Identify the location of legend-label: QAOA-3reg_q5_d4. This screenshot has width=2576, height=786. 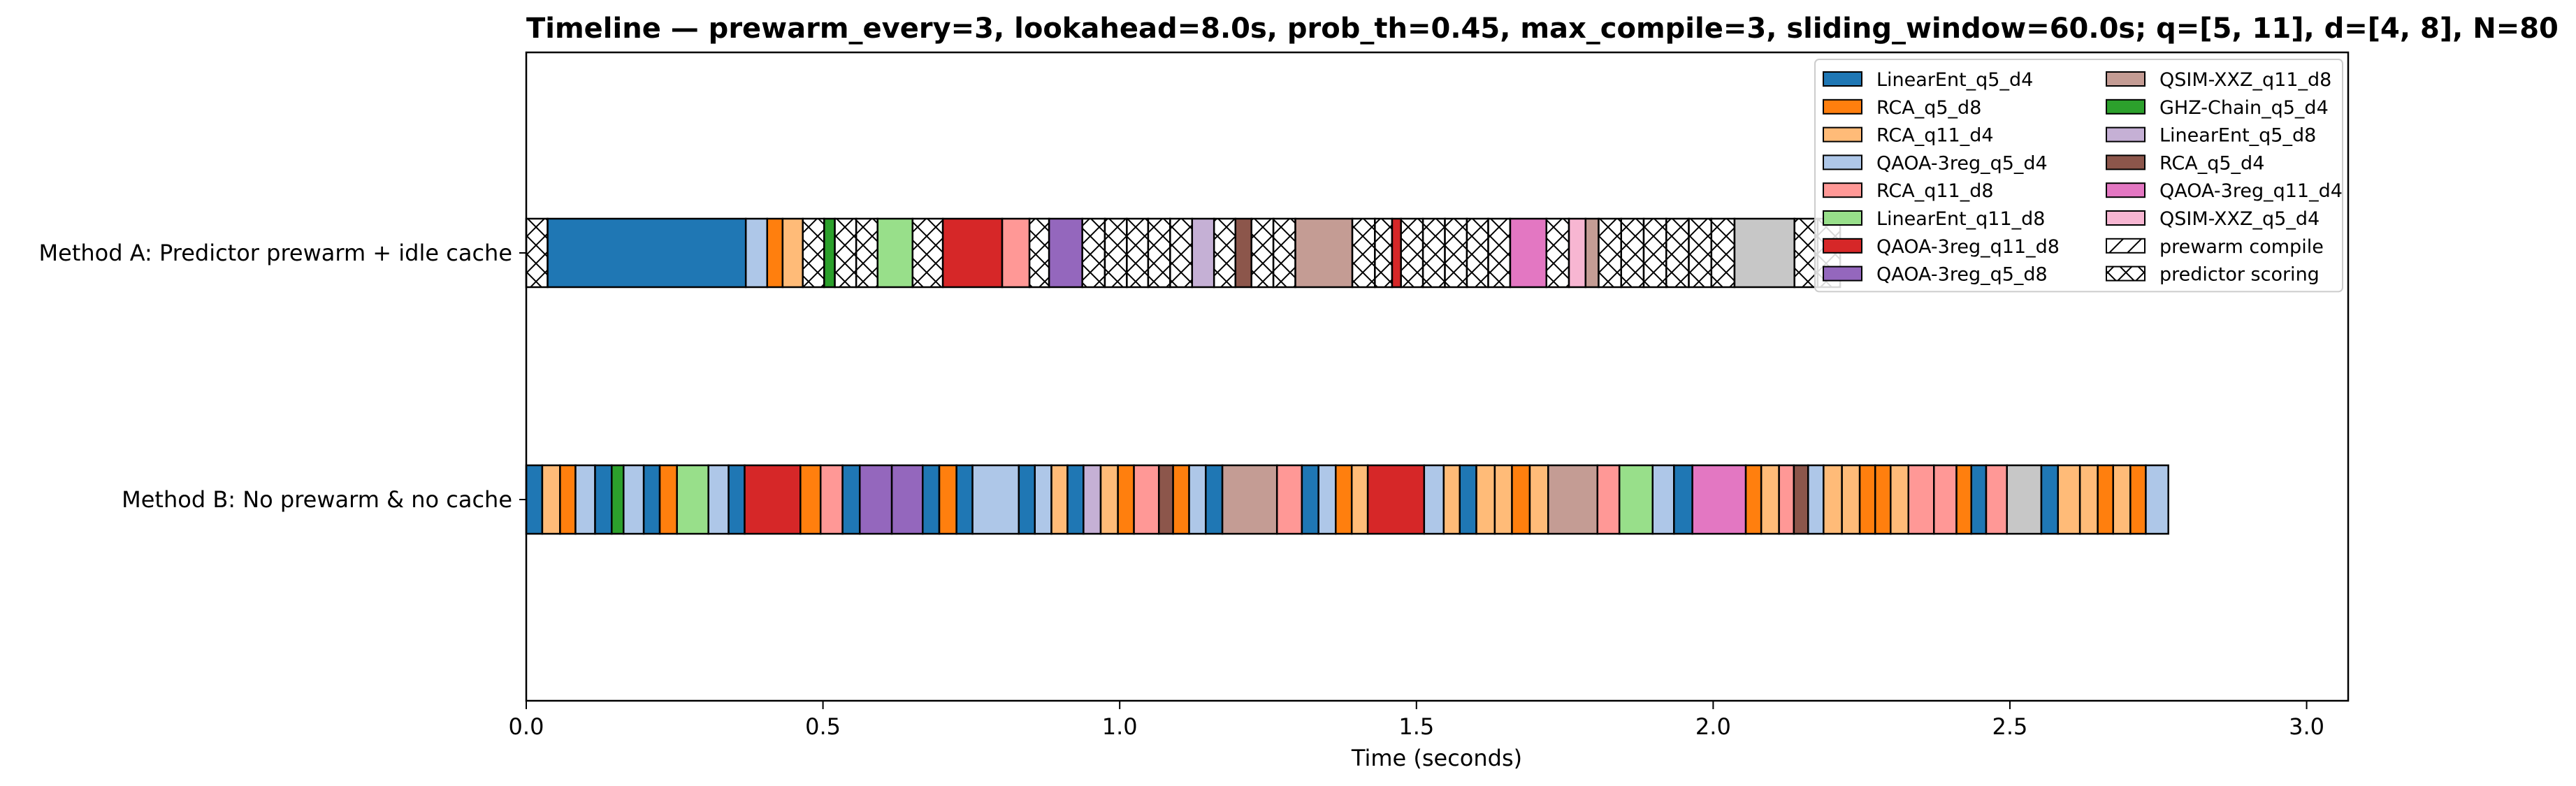
(1962, 163).